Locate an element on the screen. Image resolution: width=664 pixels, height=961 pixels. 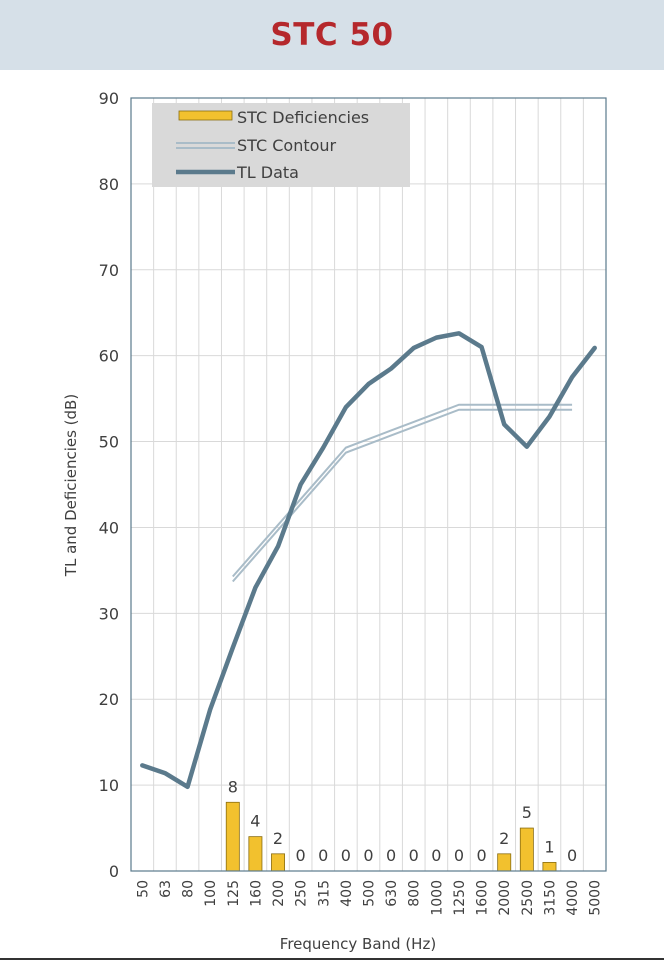
y-tick-label: 20 is located at coordinates (109, 699).